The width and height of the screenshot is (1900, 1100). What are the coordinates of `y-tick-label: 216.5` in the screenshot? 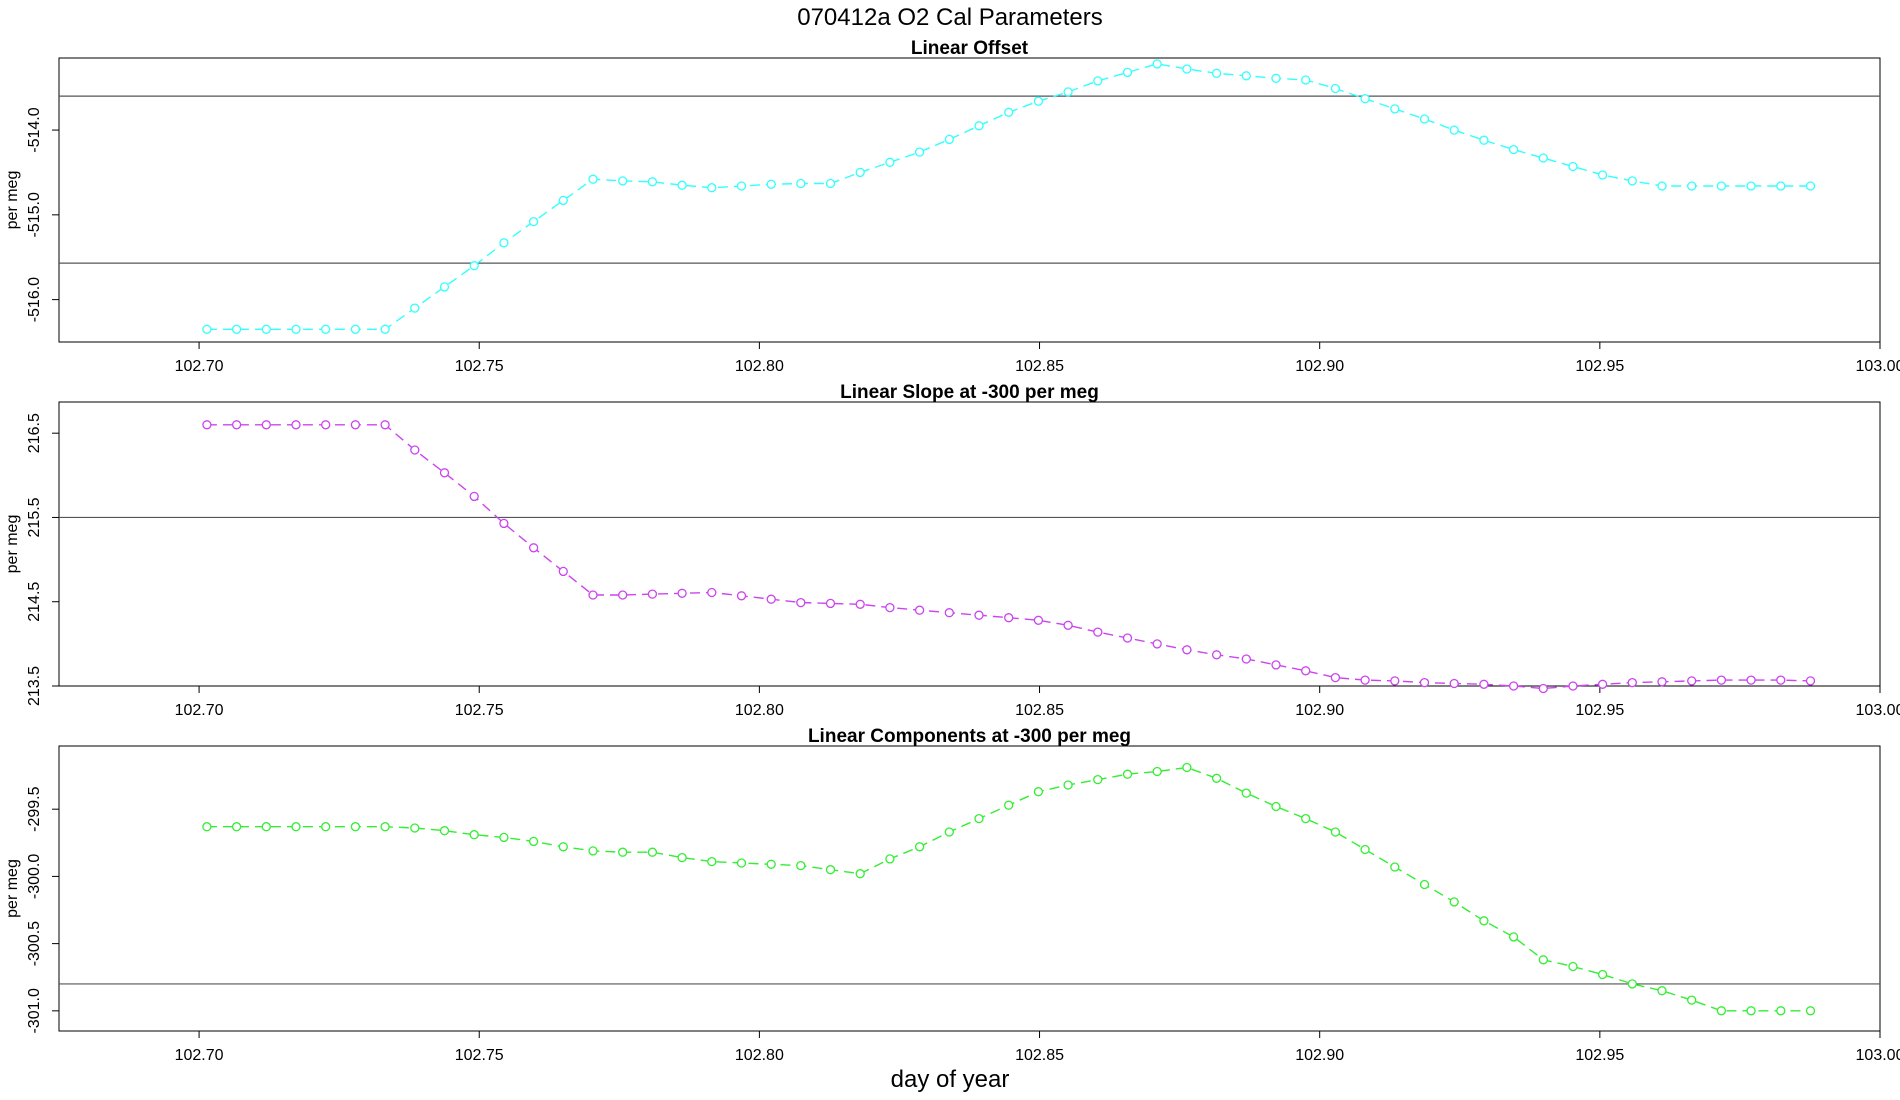 It's located at (34, 433).